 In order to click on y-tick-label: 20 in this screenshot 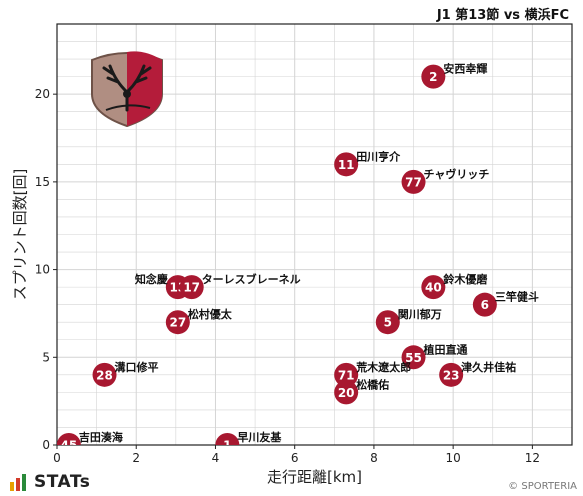, I will do `click(42, 94)`.